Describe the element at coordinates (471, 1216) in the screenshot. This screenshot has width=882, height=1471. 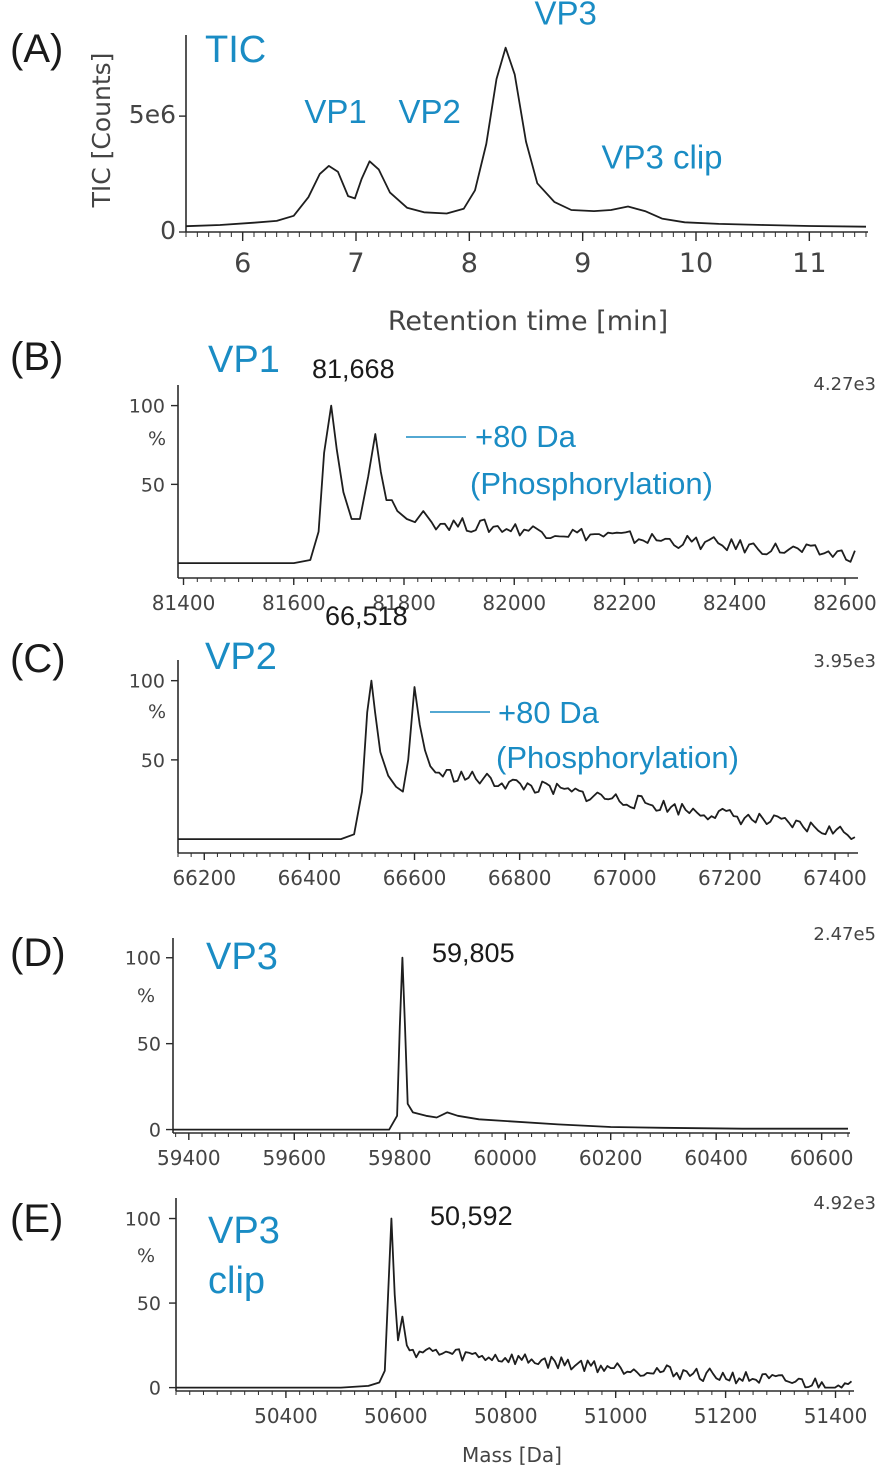
I see `panel-e-peak-mass-label: 50,592` at that location.